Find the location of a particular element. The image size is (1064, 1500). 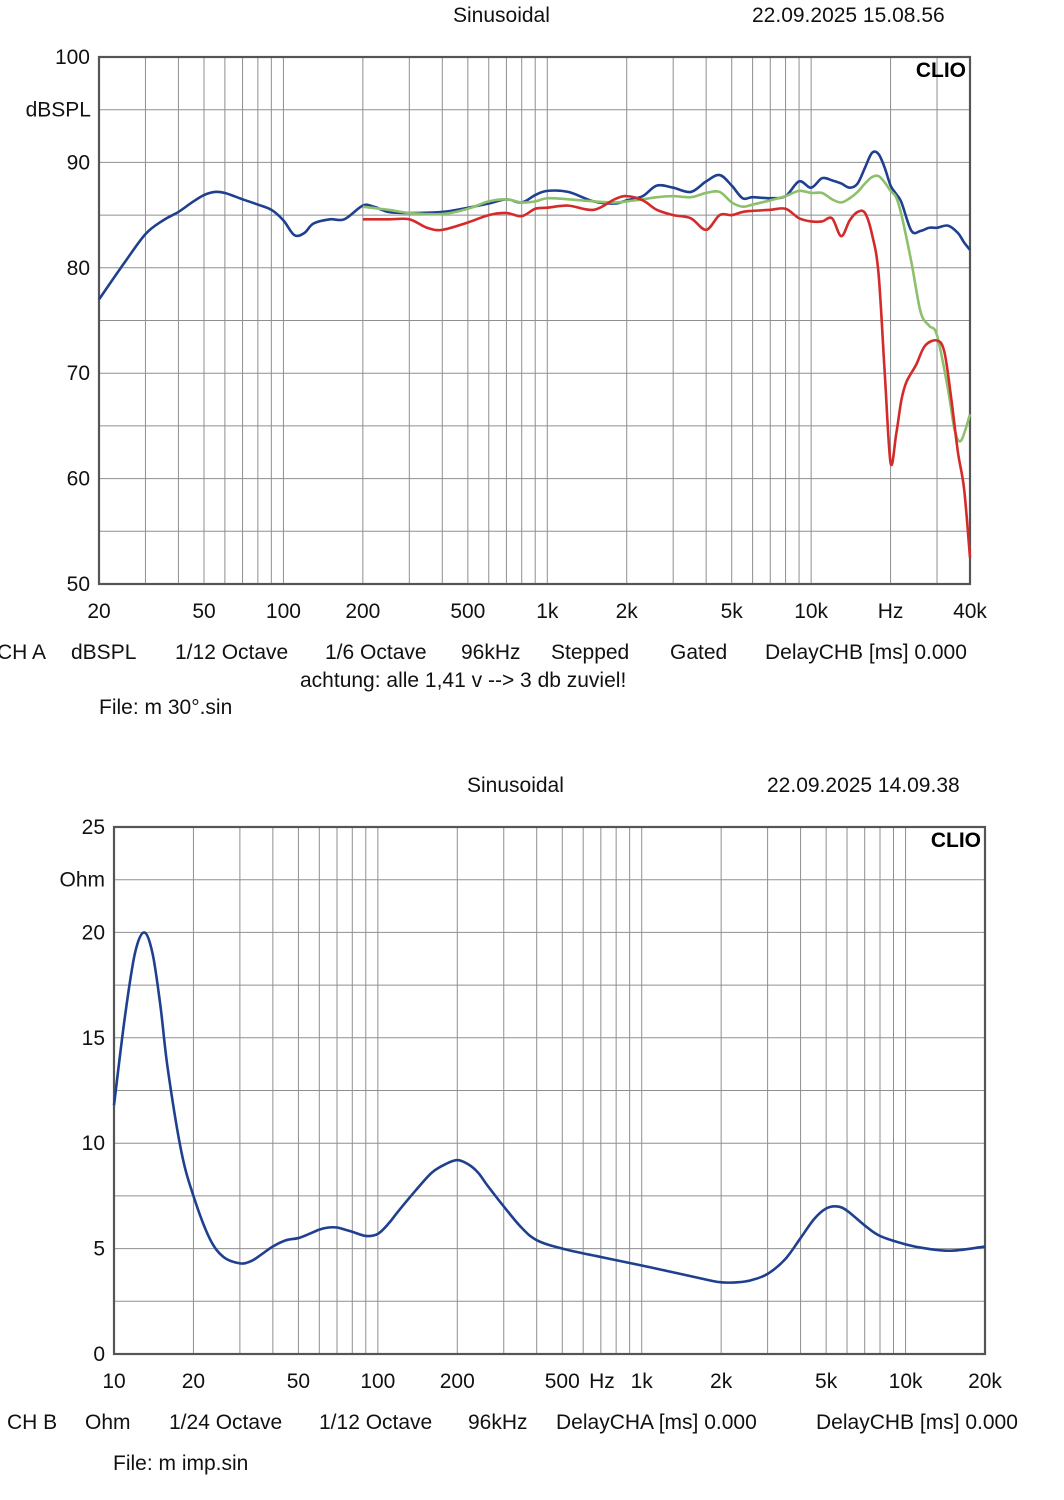

footer-note: achtung: alle 1,41 v --> 3 db zuviel! is located at coordinates (463, 680).